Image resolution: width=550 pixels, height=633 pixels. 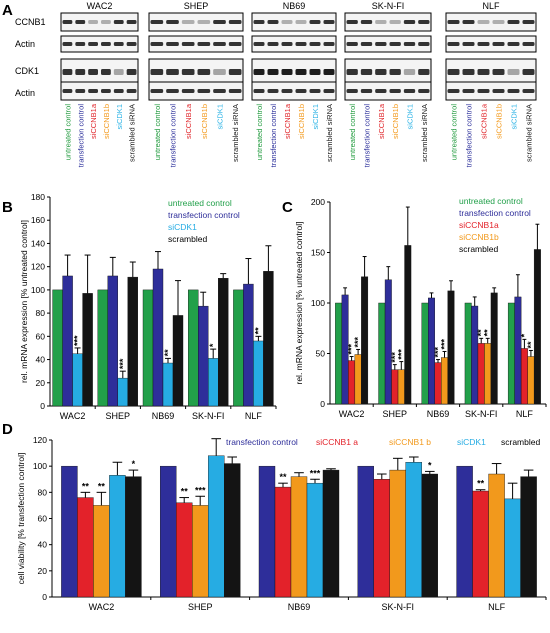 What do you see at coordinates (410, 116) in the screenshot?
I see `lane-label: siCDK1` at bounding box center [410, 116].